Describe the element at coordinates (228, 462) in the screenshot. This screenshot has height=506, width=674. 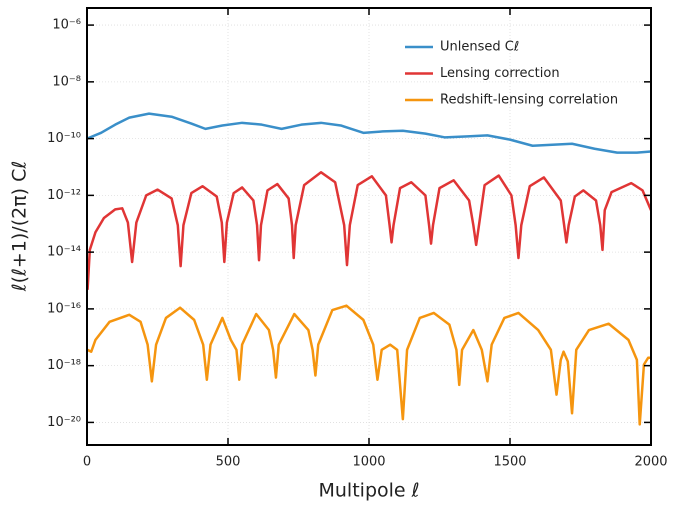
I see `x-tick-label: 500` at that location.